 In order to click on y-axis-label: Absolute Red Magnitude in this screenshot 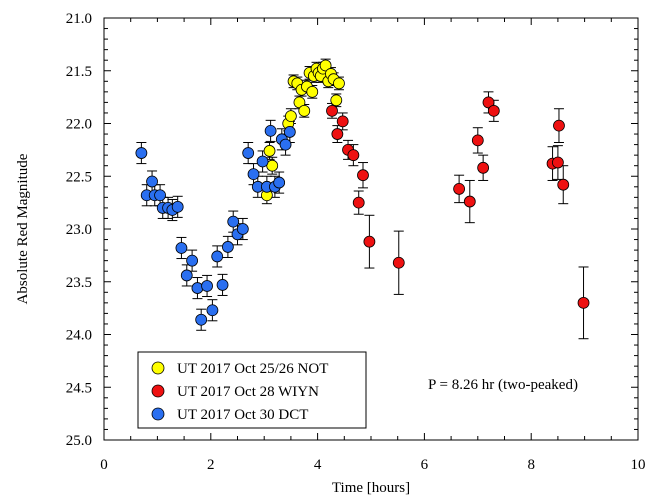, I will do `click(23, 228)`.